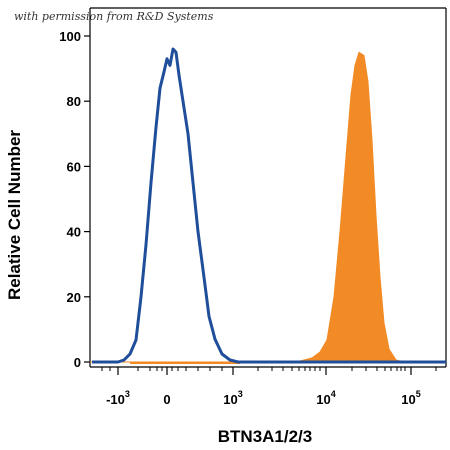 The width and height of the screenshot is (450, 450). I want to click on x-axis-title: BTN3A1/2/3, so click(265, 436).